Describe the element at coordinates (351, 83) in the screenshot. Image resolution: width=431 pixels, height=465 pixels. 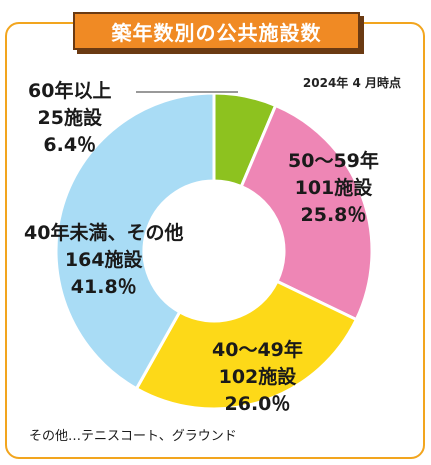
I see `date-note: 2024年 4 月時点` at that location.